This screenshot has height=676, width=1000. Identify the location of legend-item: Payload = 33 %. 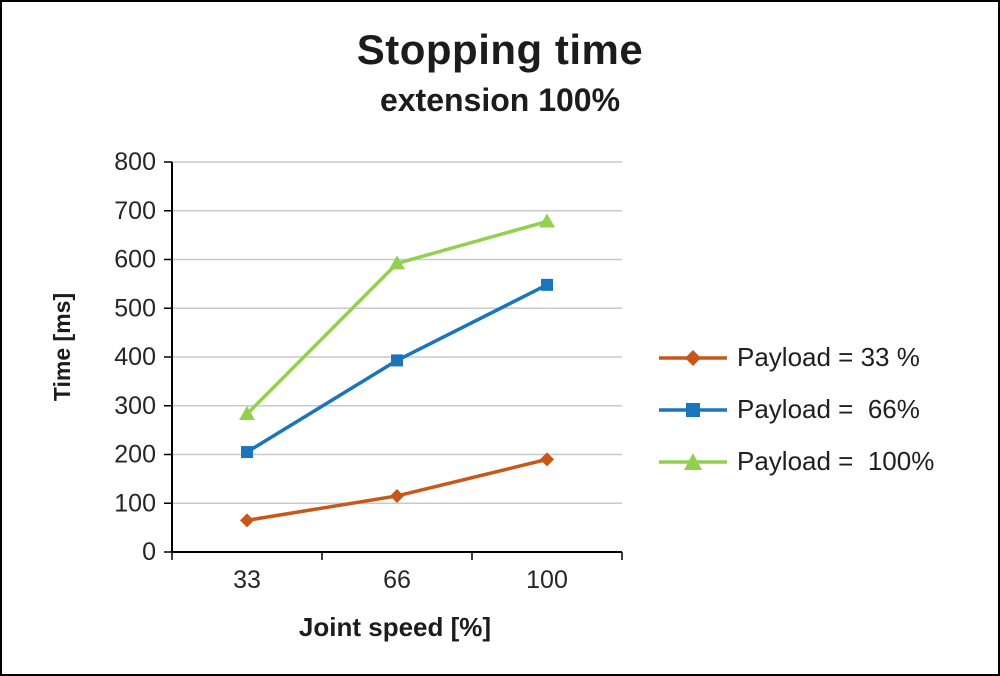
(795, 357).